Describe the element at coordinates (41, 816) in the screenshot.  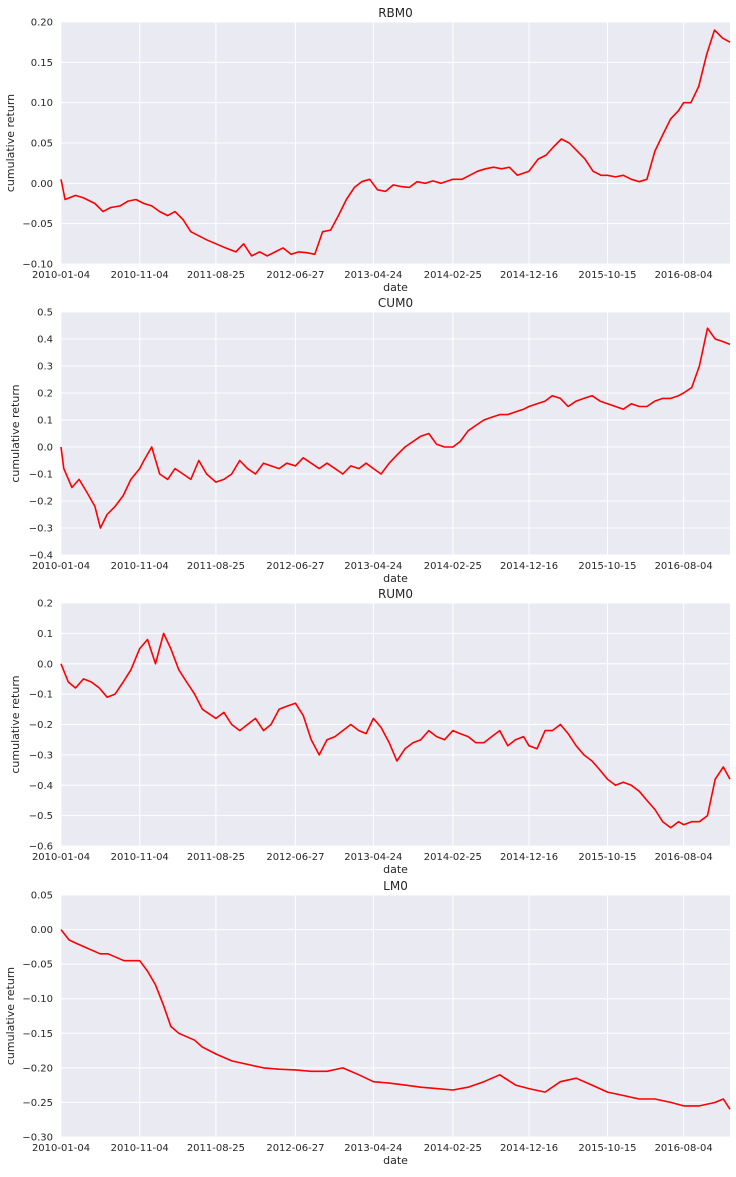
I see `y-tick-label: −0.5` at that location.